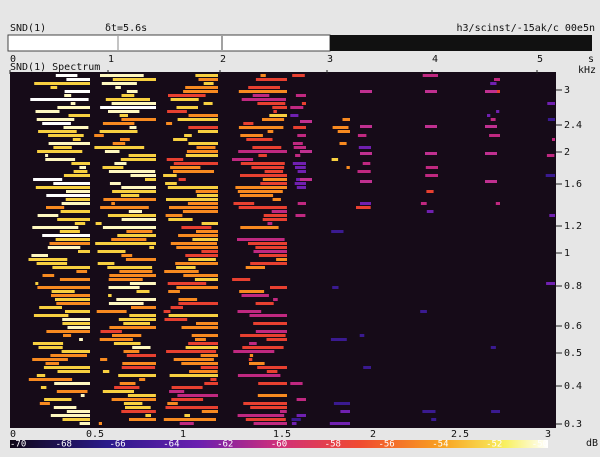  I want to click on colorbar-unit: dB, so click(592, 443).